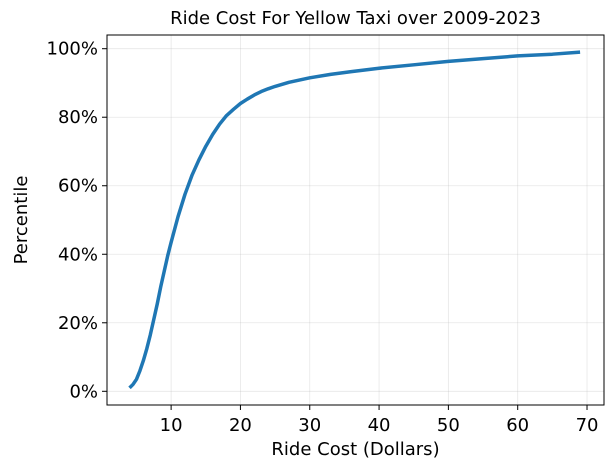 This screenshot has height=469, width=615. I want to click on y-tick-label: 20%, so click(78, 323).